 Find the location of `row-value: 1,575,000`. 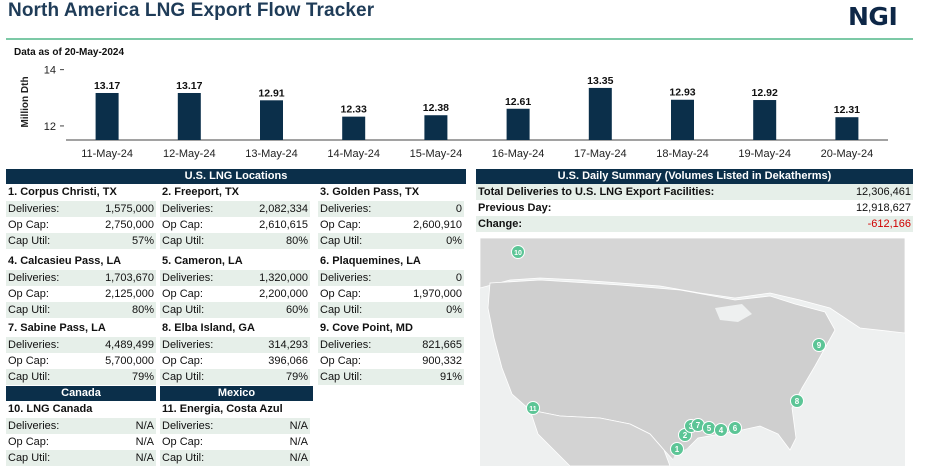

row-value: 1,575,000 is located at coordinates (129, 209).